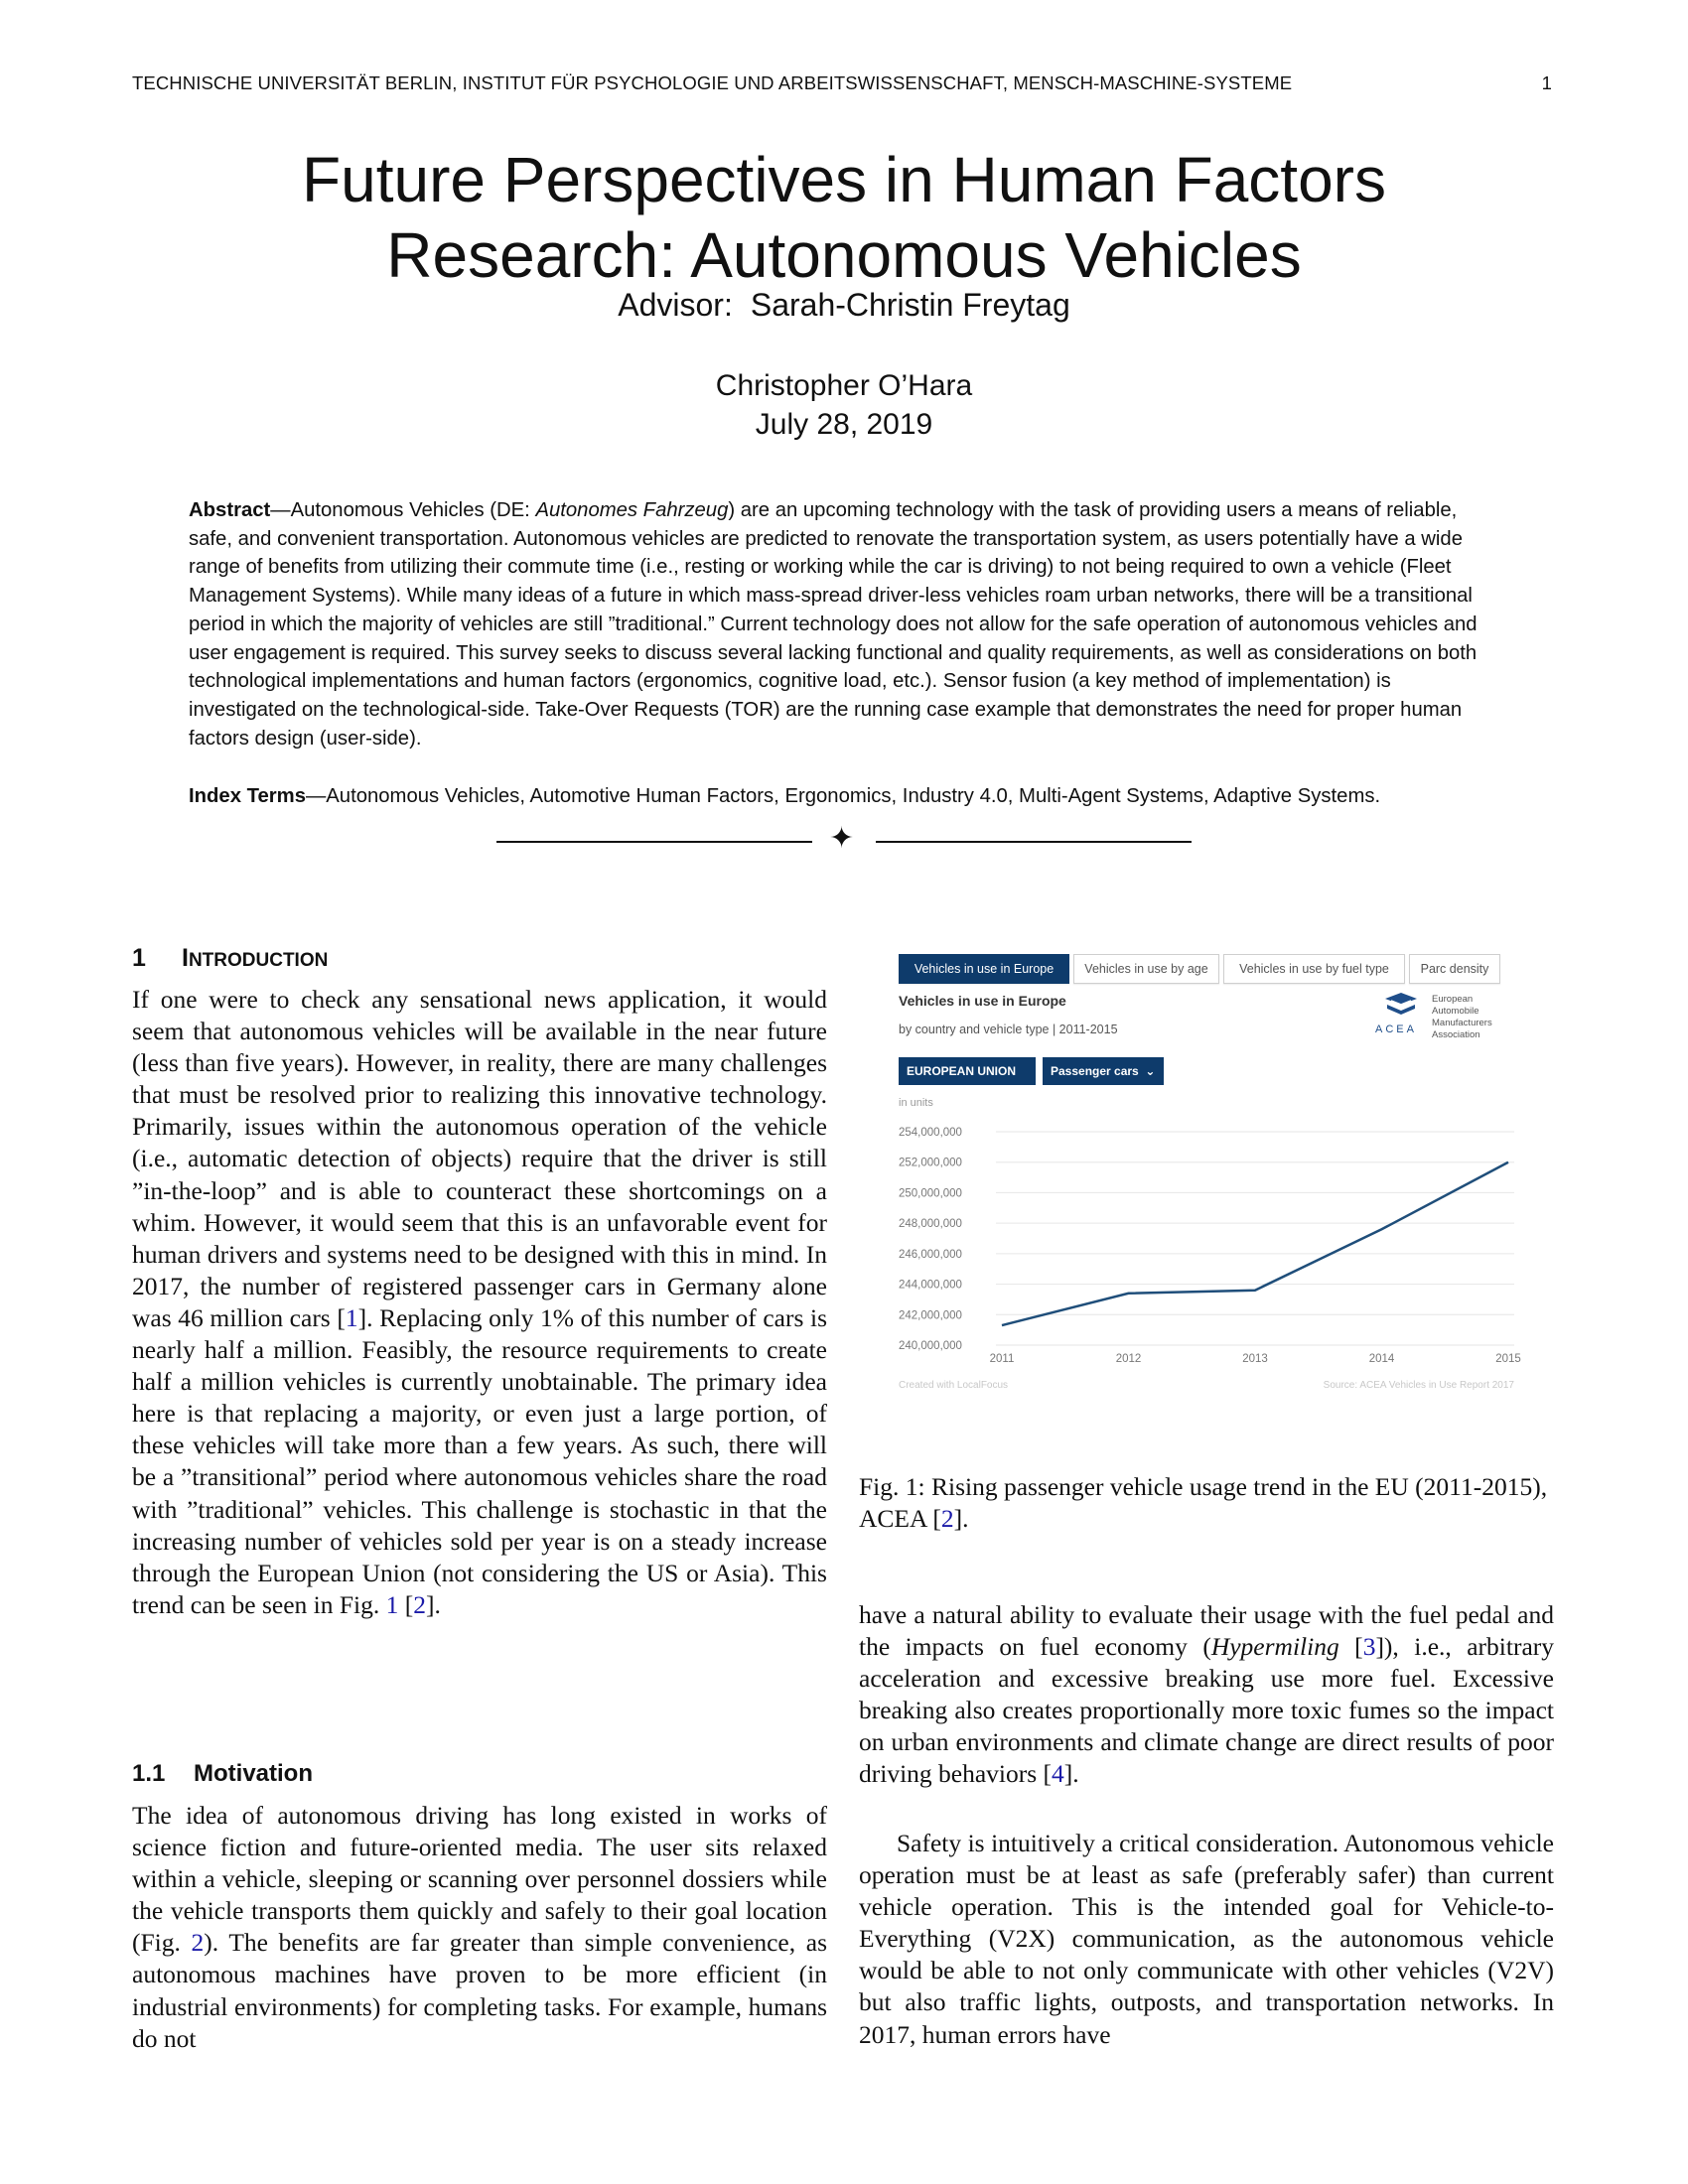 The width and height of the screenshot is (1688, 2184). Describe the element at coordinates (1455, 1011) in the screenshot. I see `assoc-line: Automobile` at that location.